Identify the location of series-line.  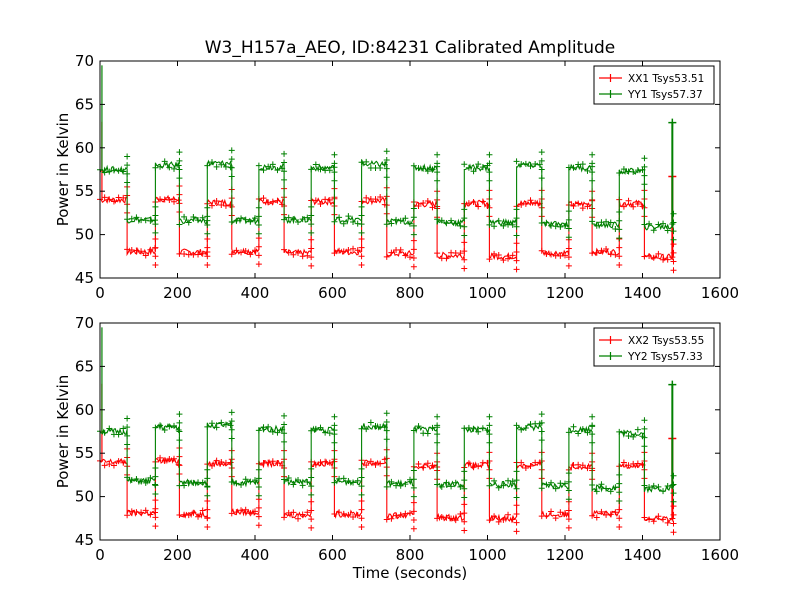
(386, 195).